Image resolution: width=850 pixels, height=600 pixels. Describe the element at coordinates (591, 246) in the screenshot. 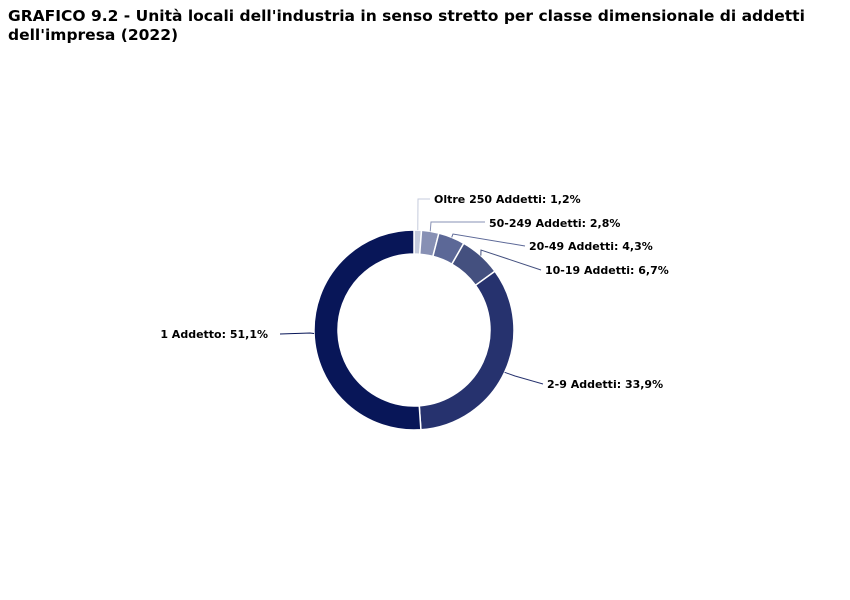

I see `data-label-2: 20-49 Addetti: 4,3%` at that location.